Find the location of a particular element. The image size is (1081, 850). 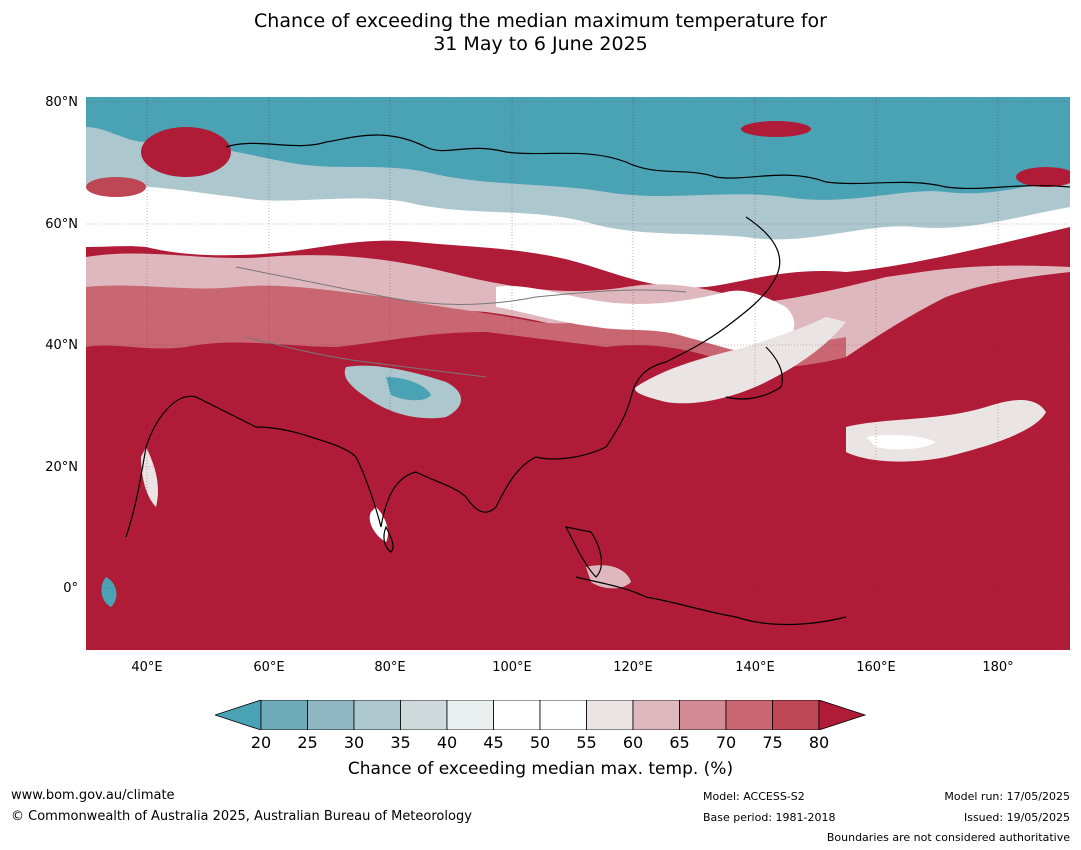

colorbar-tick-label: 20 is located at coordinates (261, 742).